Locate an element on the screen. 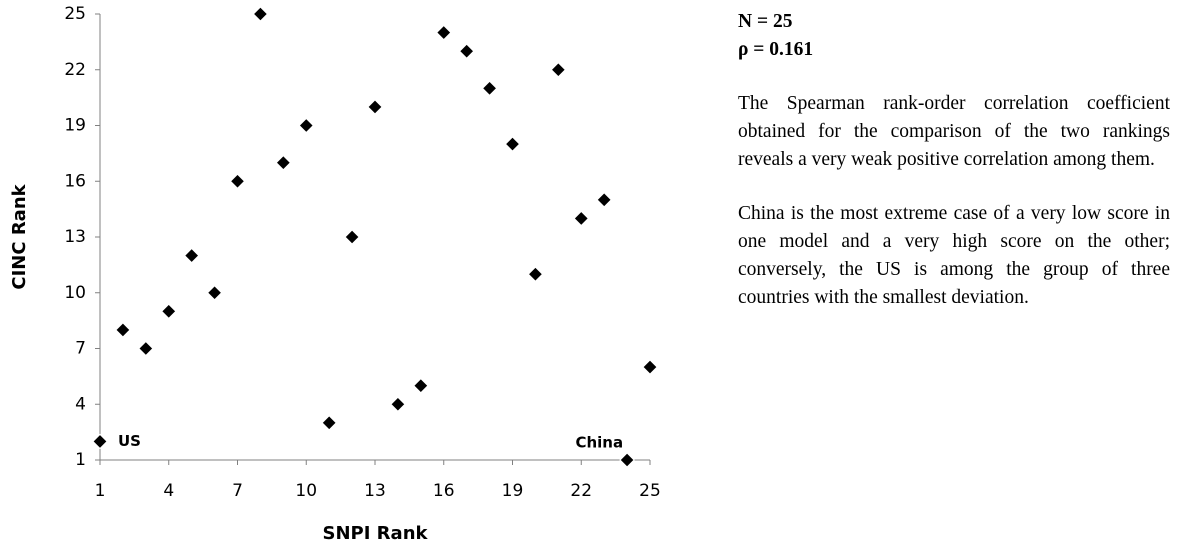  x-tick-label: 4 is located at coordinates (168, 491).